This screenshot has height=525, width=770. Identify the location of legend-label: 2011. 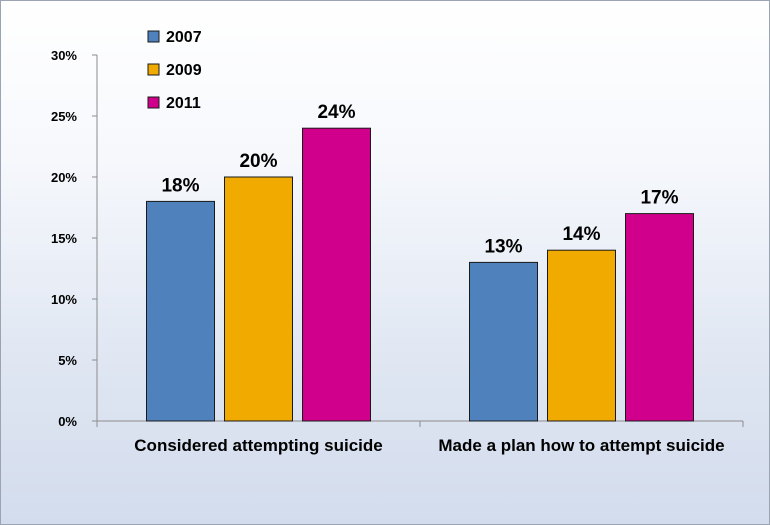
(183, 103).